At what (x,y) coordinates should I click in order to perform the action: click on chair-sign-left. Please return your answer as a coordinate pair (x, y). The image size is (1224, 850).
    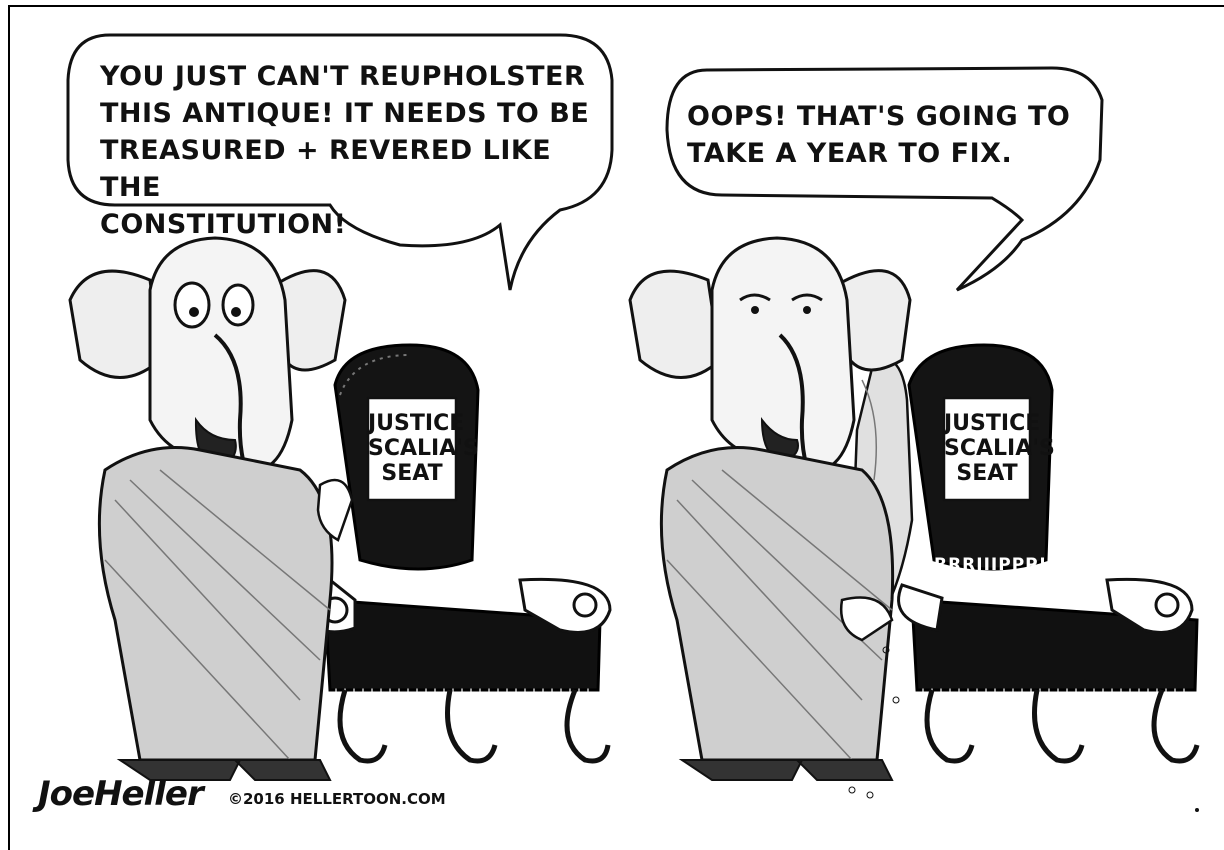
    Looking at the image, I should click on (412, 449).